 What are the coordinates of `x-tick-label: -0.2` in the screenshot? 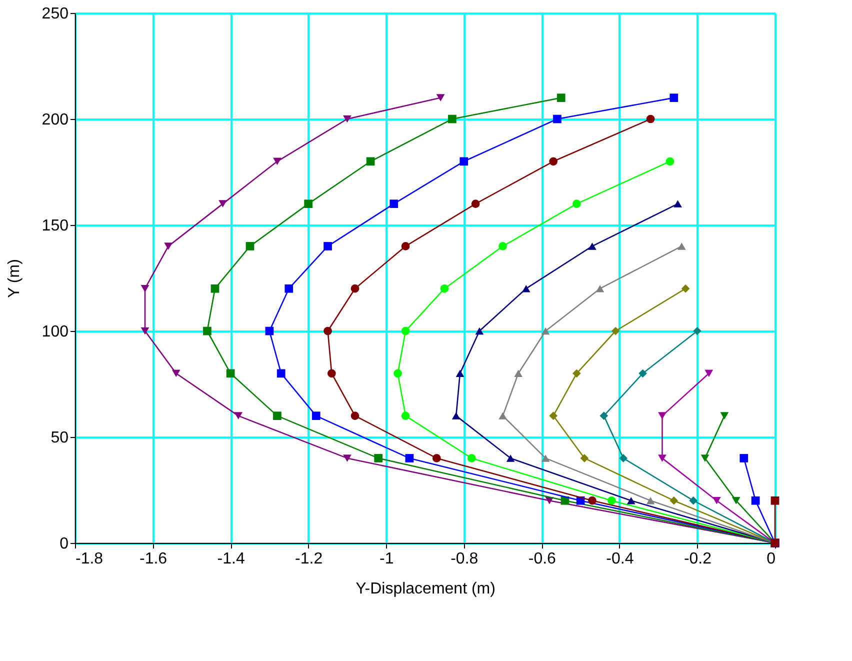 It's located at (698, 559).